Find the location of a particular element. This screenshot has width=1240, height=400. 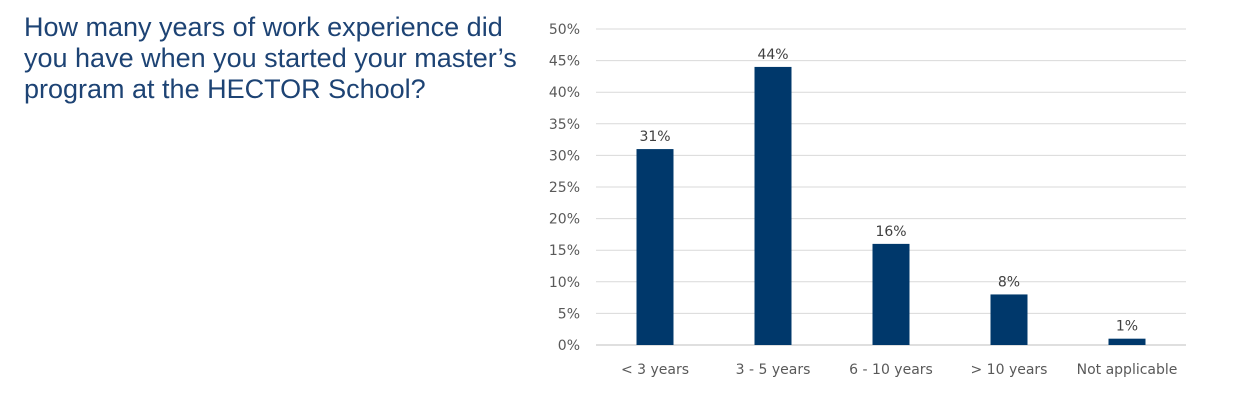

y-tick-label: 10% is located at coordinates (564, 283).